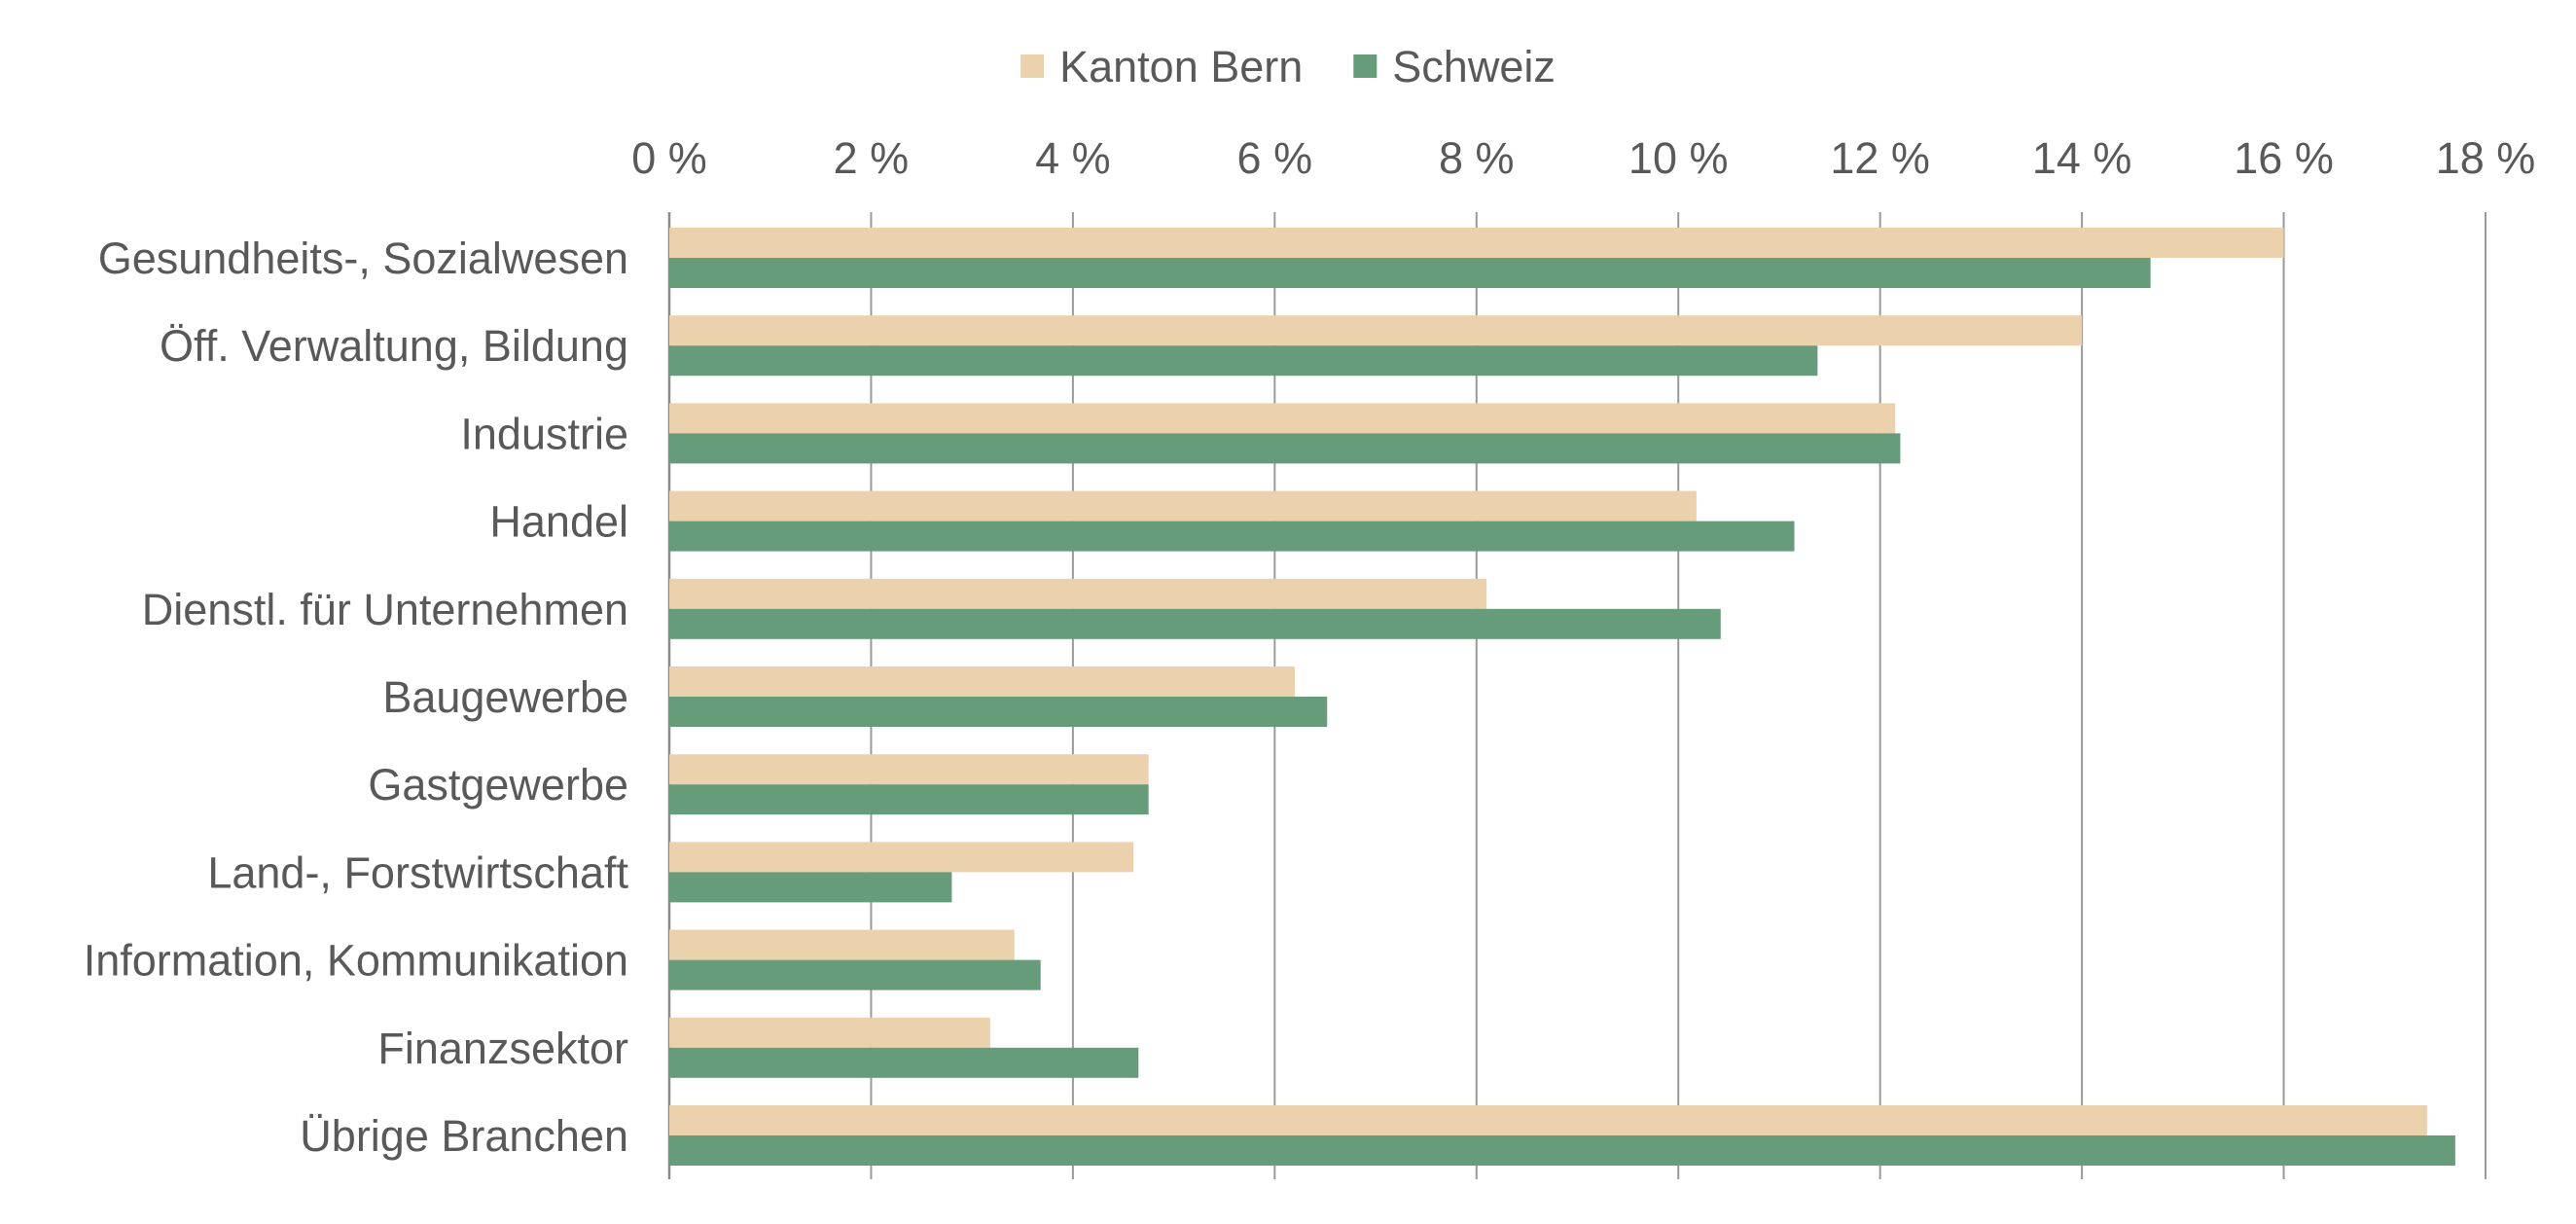 Image resolution: width=2576 pixels, height=1224 pixels. Describe the element at coordinates (872, 158) in the screenshot. I see `x-tick-label: 2 %` at that location.